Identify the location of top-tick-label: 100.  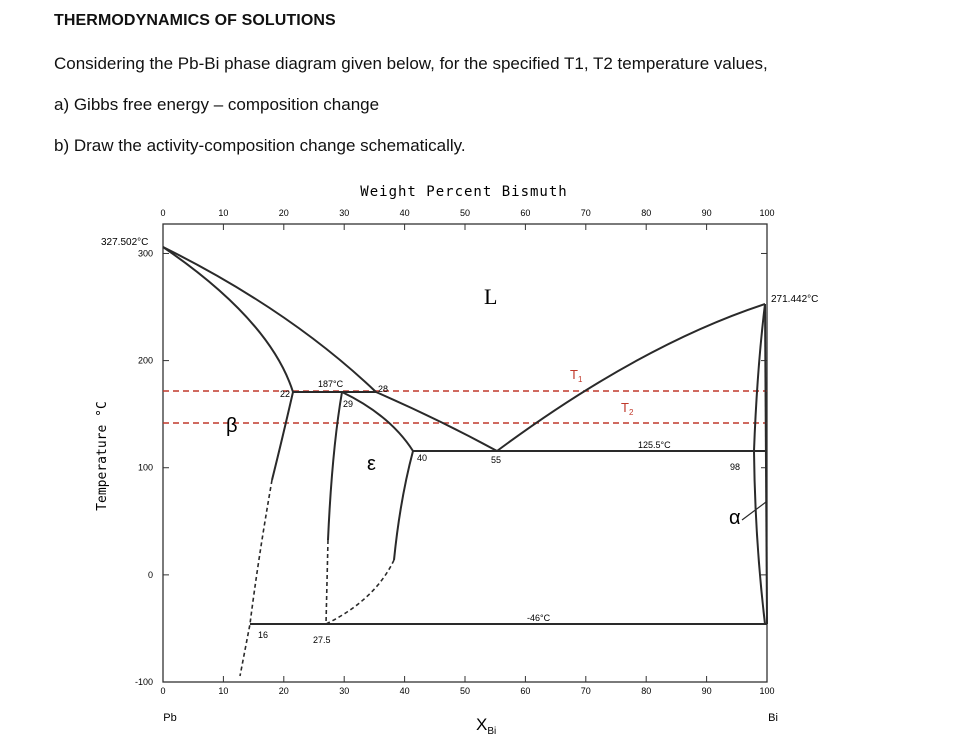
(766, 213).